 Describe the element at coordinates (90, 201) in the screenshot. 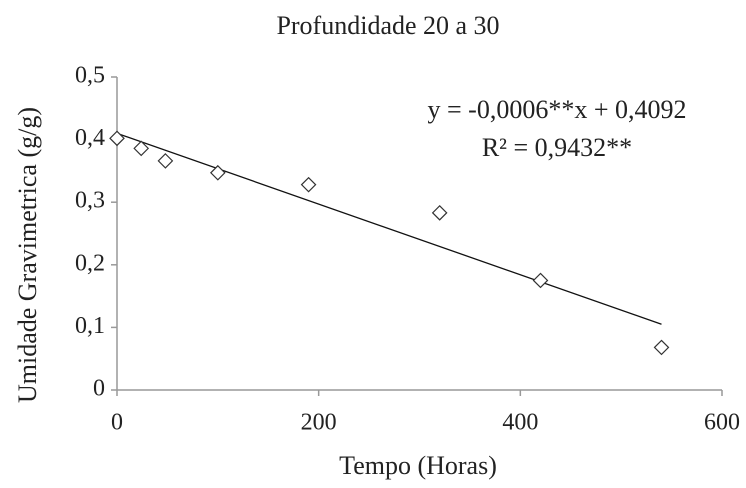

I see `y-tick-label: 0,3` at that location.